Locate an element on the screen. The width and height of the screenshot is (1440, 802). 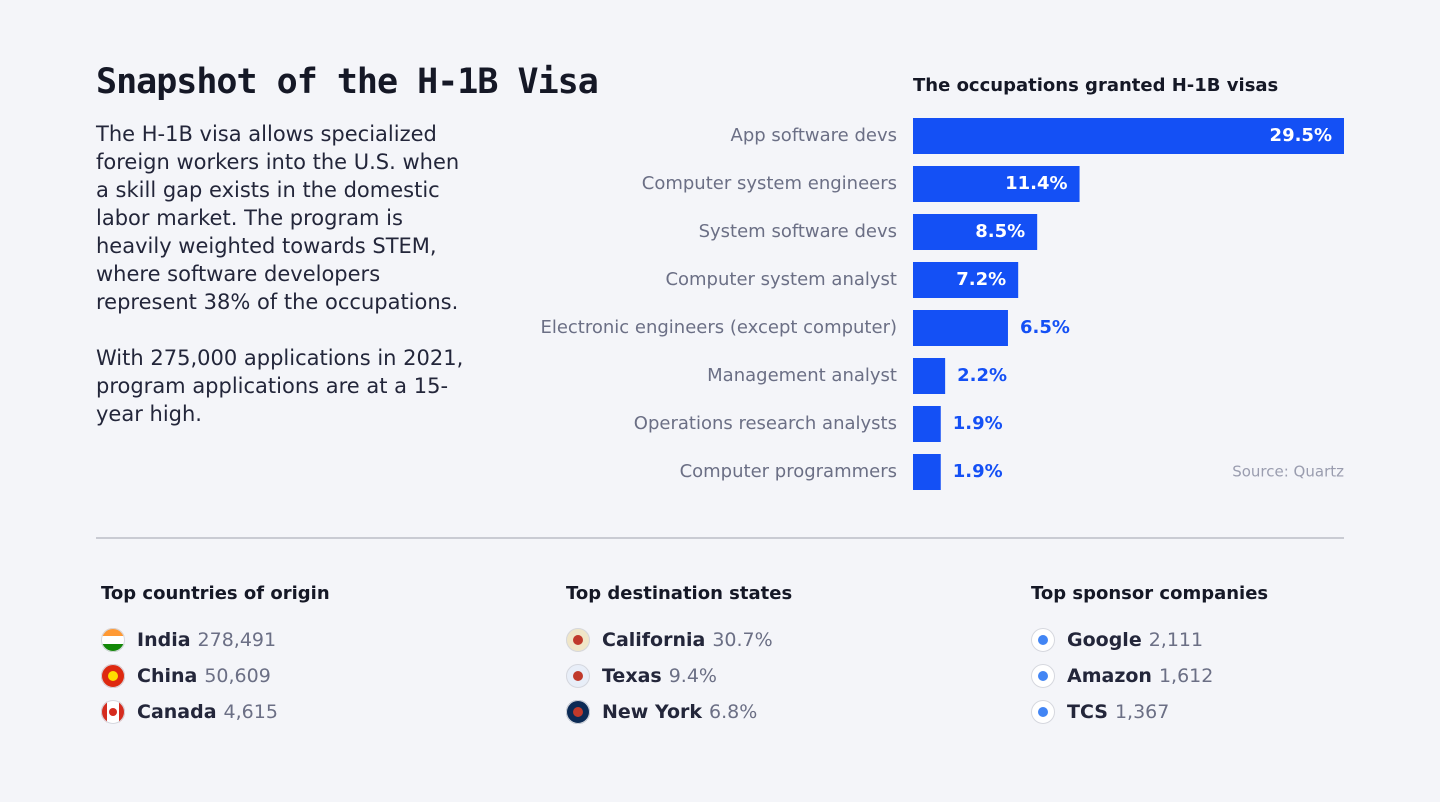
list-row: Google 2,111 is located at coordinates (1235, 640).